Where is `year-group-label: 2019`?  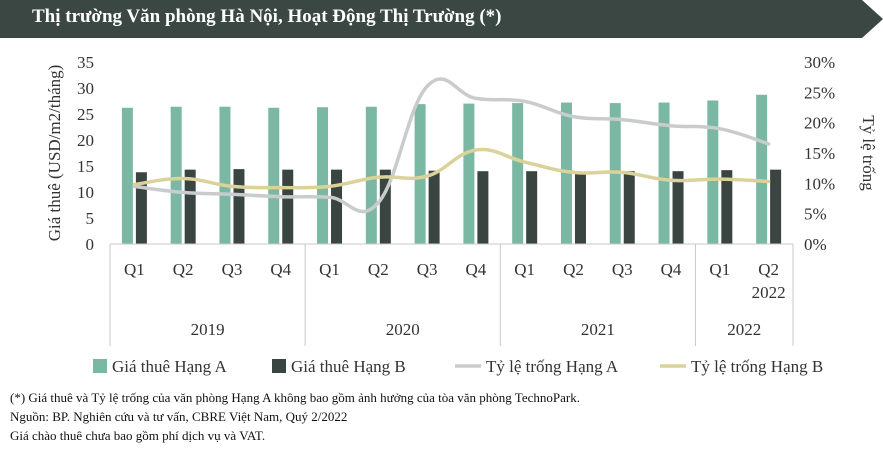
year-group-label: 2019 is located at coordinates (208, 329).